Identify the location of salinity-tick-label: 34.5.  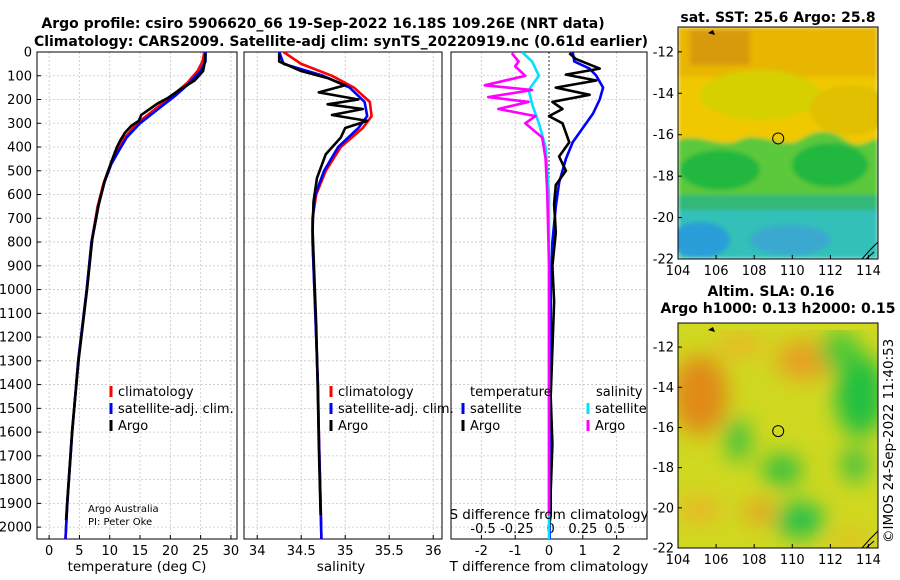
(301, 551).